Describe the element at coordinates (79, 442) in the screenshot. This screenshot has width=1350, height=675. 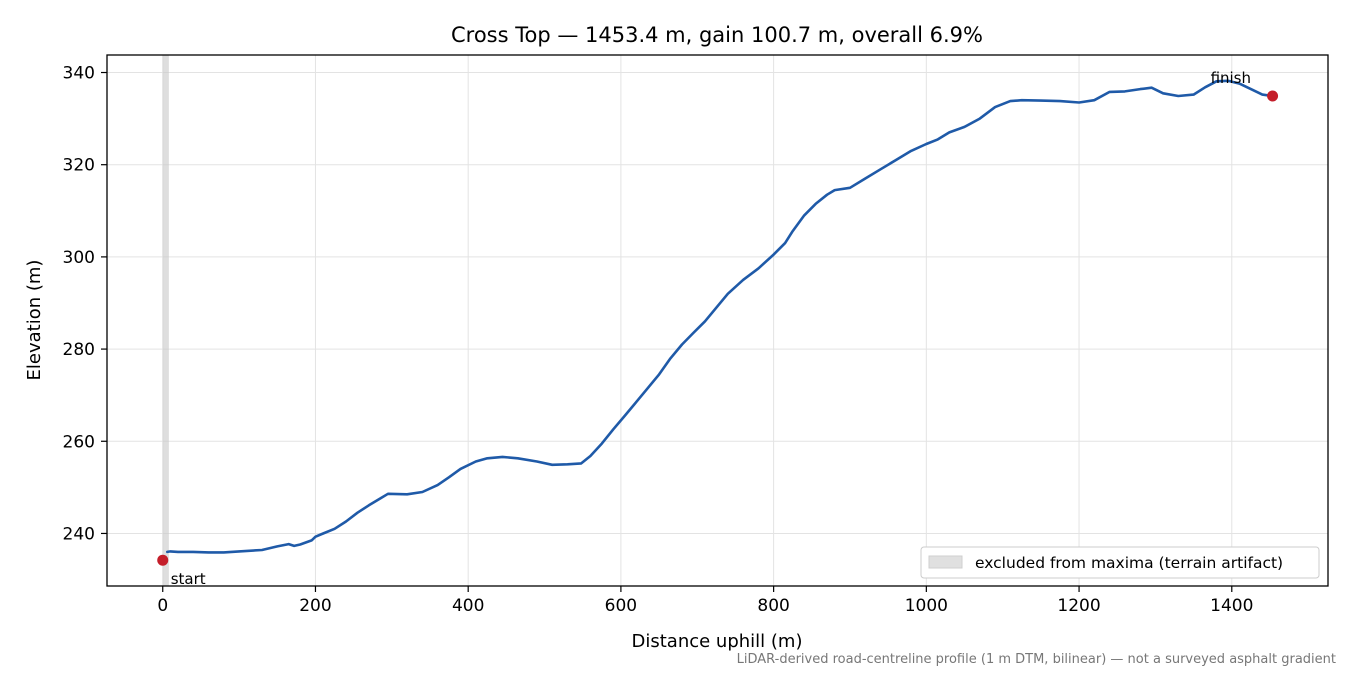
I see `y-tick-label: 260` at that location.